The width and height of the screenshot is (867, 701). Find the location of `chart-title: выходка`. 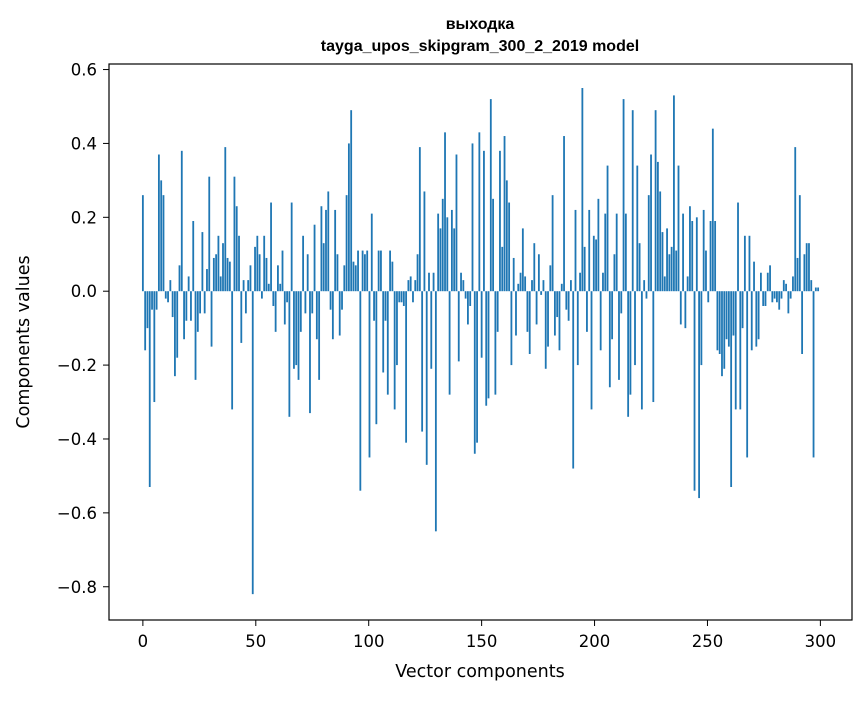

chart-title: выходка is located at coordinates (480, 24).